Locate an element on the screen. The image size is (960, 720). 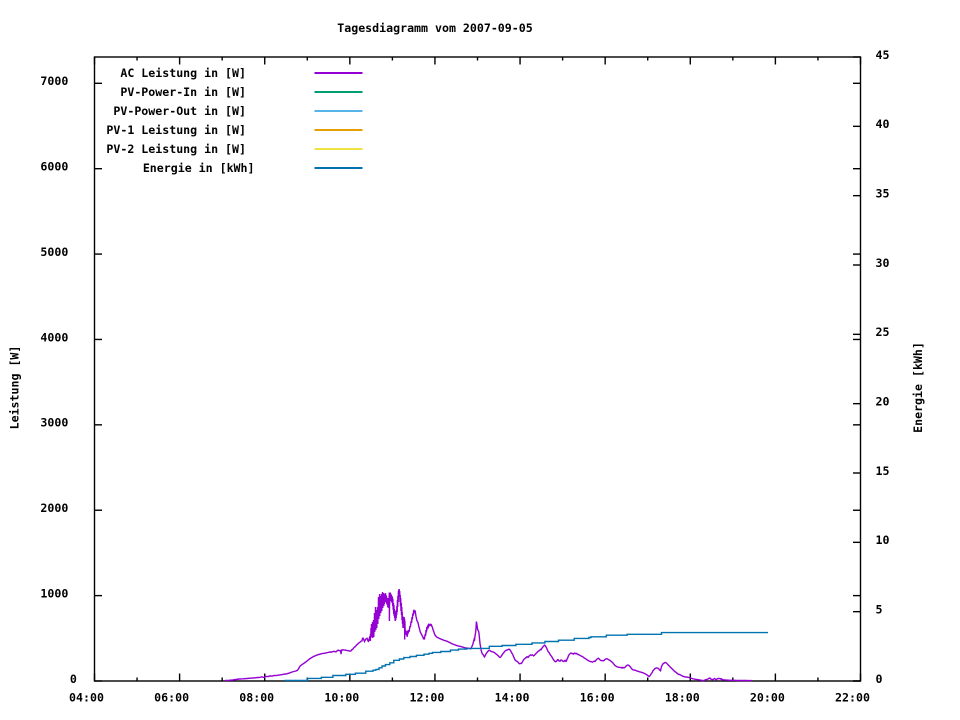
chart-title: Tagesdiagramm vom 2007-09-05 is located at coordinates (434, 28).